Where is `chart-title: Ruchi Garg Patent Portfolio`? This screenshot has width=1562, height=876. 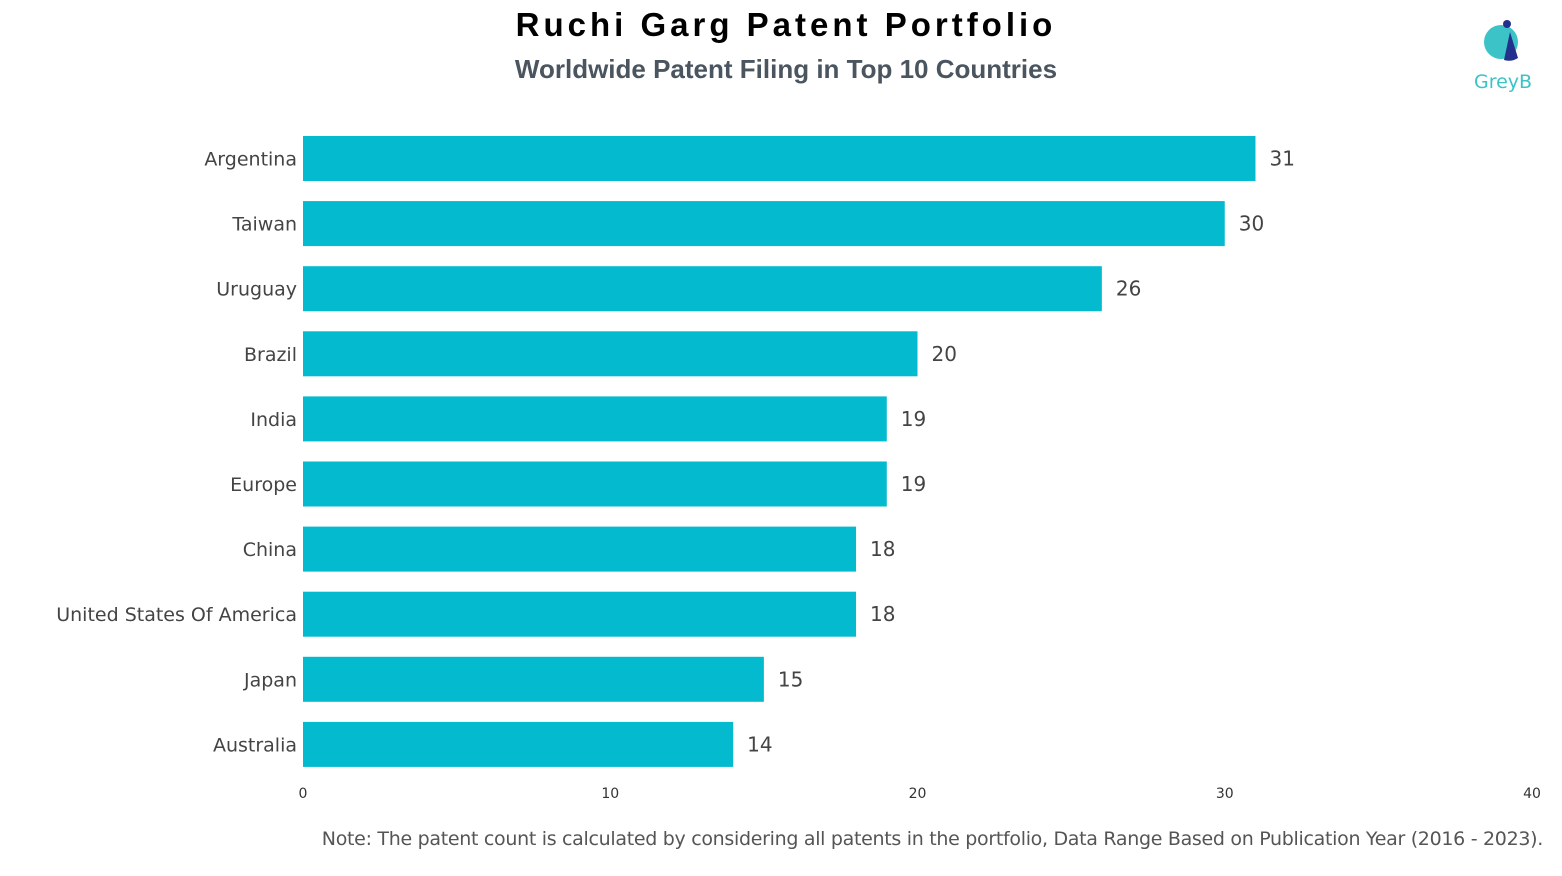
chart-title: Ruchi Garg Patent Portfolio is located at coordinates (786, 24).